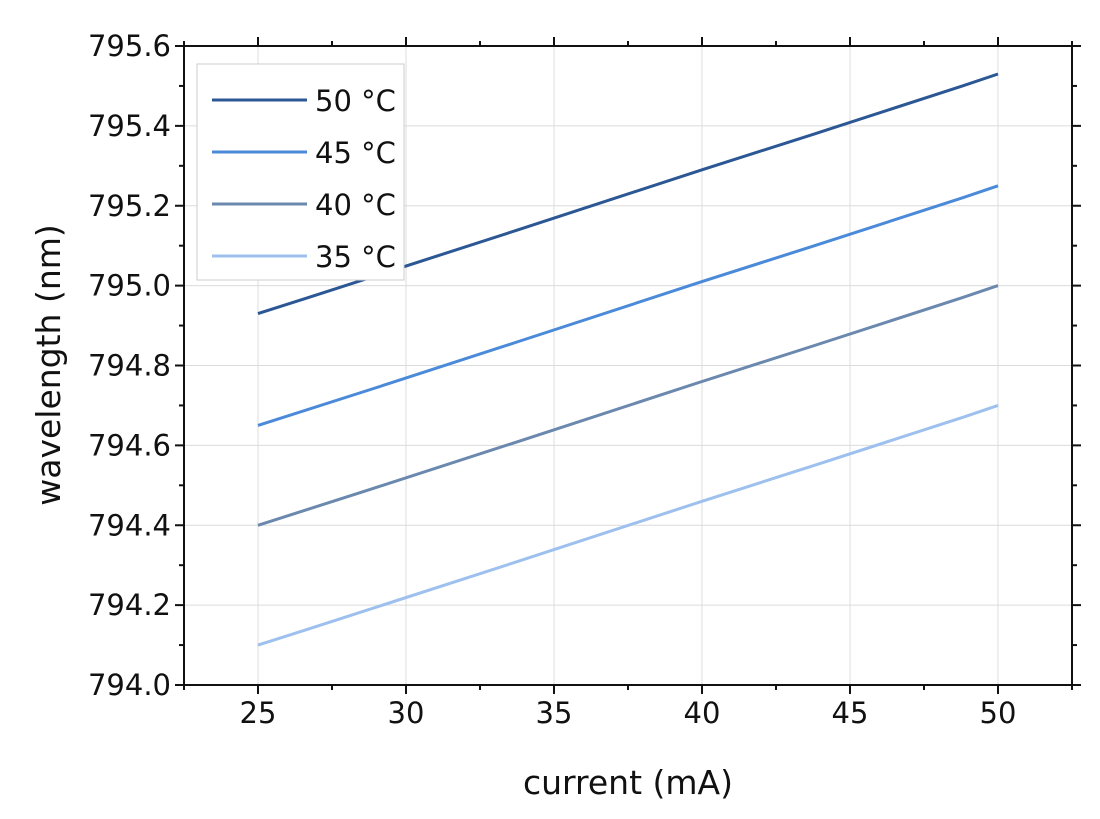 Image resolution: width=1100 pixels, height=819 pixels. What do you see at coordinates (554, 713) in the screenshot?
I see `x-tick-label: 35` at bounding box center [554, 713].